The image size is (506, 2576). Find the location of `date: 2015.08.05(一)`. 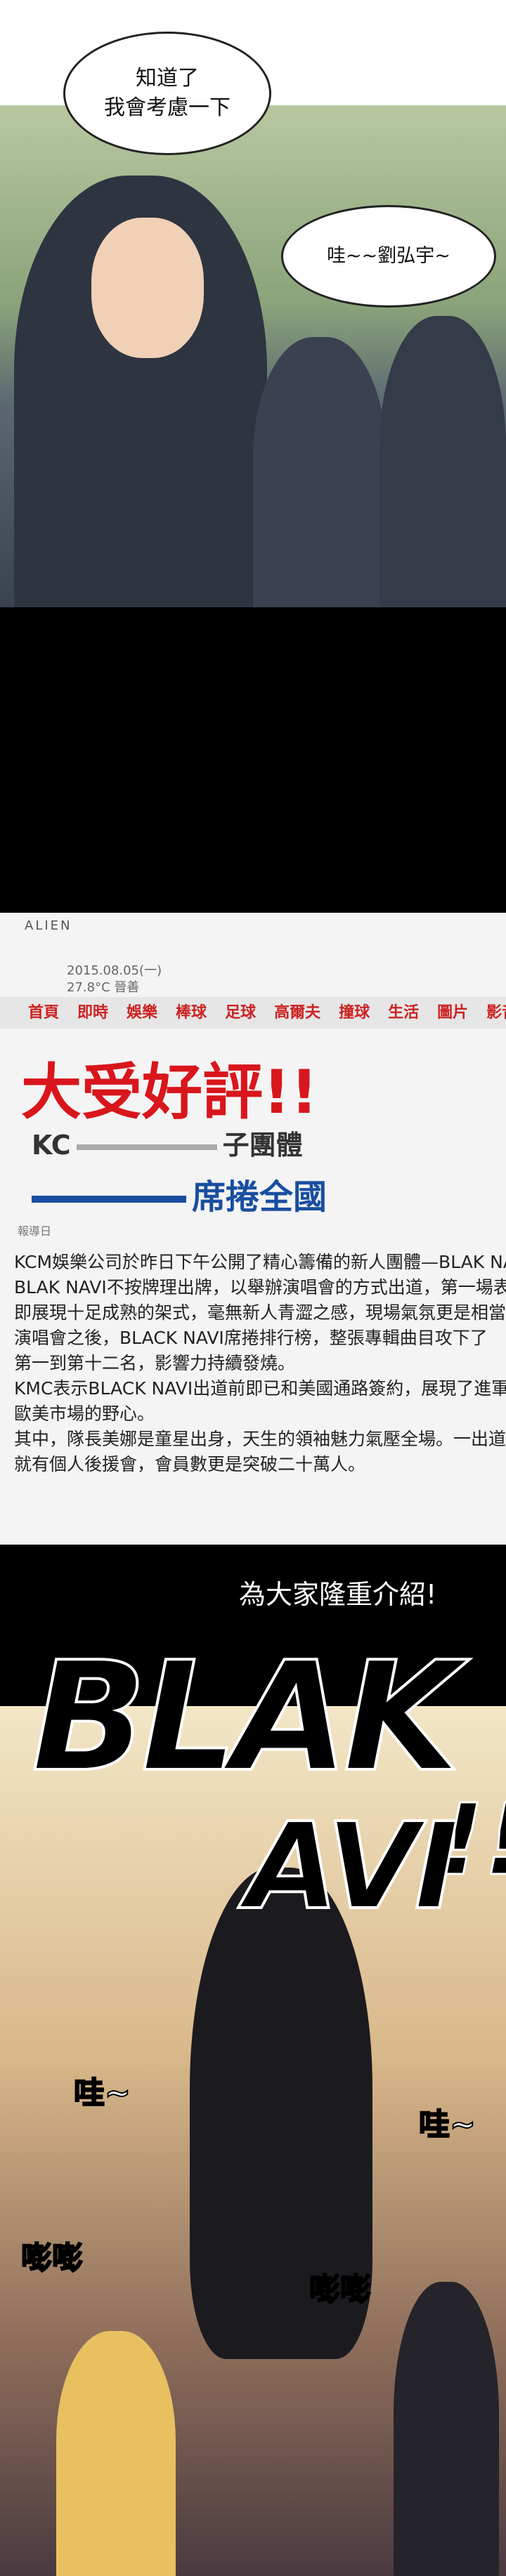

date: 2015.08.05(一) is located at coordinates (114, 971).